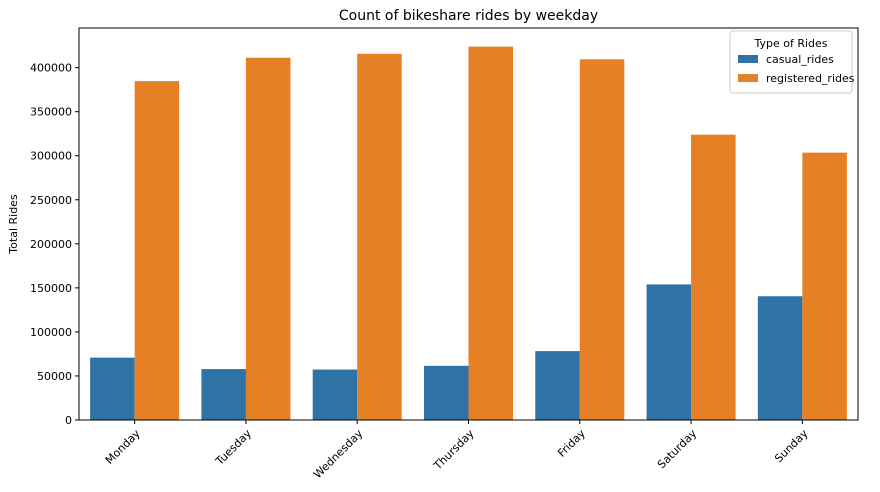  I want to click on bar-casual_rides-saturday, so click(669, 352).